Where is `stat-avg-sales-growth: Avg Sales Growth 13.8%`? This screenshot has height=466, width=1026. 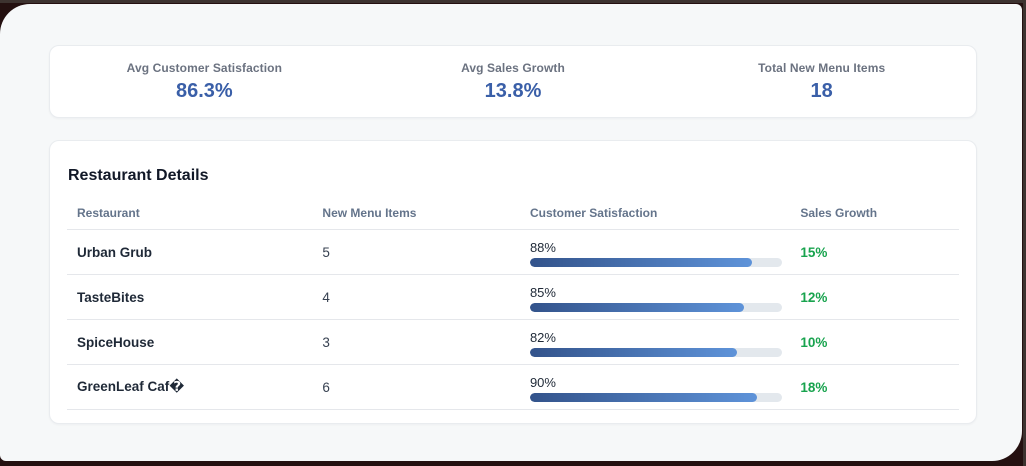 stat-avg-sales-growth: Avg Sales Growth 13.8% is located at coordinates (513, 82).